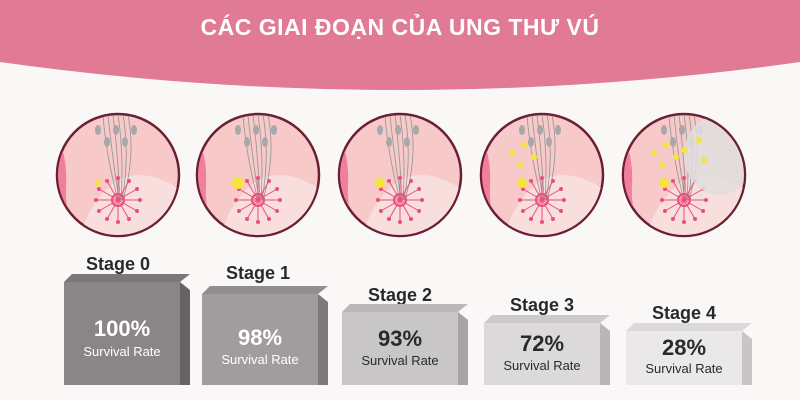  Describe the element at coordinates (542, 343) in the screenshot. I see `survival-percent: 72%` at that location.